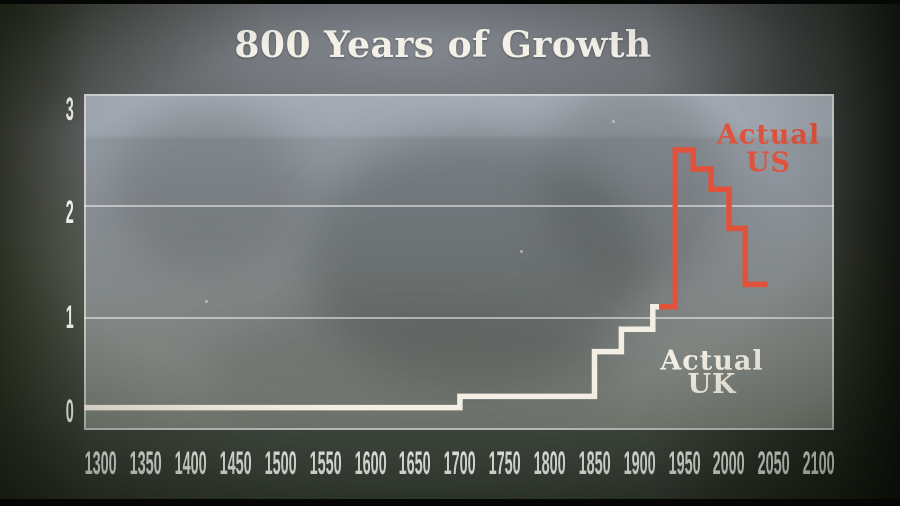 The width and height of the screenshot is (900, 506). I want to click on x-tick-label: 1750, so click(504, 463).